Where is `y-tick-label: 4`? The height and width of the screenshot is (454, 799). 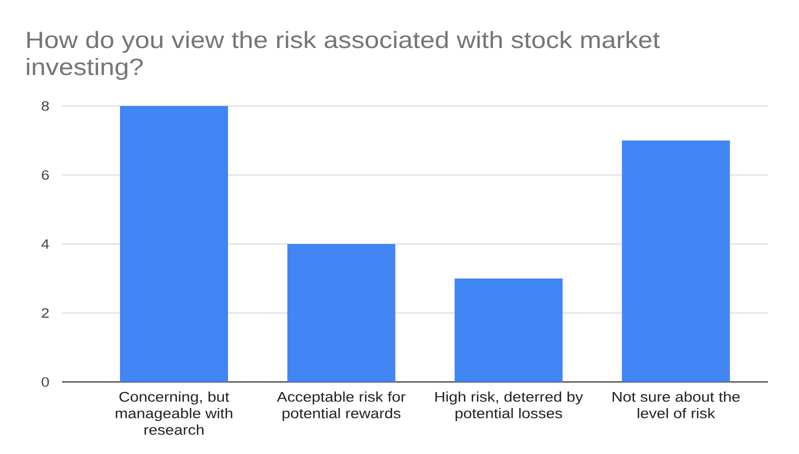 y-tick-label: 4 is located at coordinates (45, 244).